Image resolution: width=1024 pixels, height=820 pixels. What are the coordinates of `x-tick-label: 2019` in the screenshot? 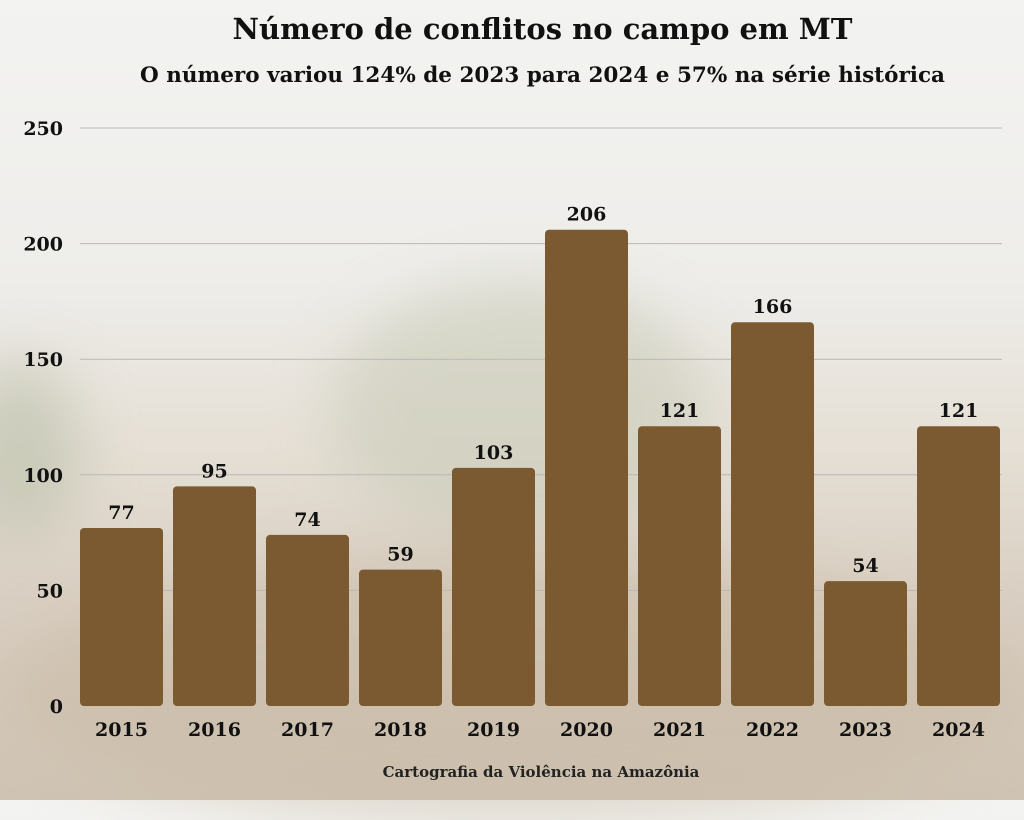 It's located at (493, 730).